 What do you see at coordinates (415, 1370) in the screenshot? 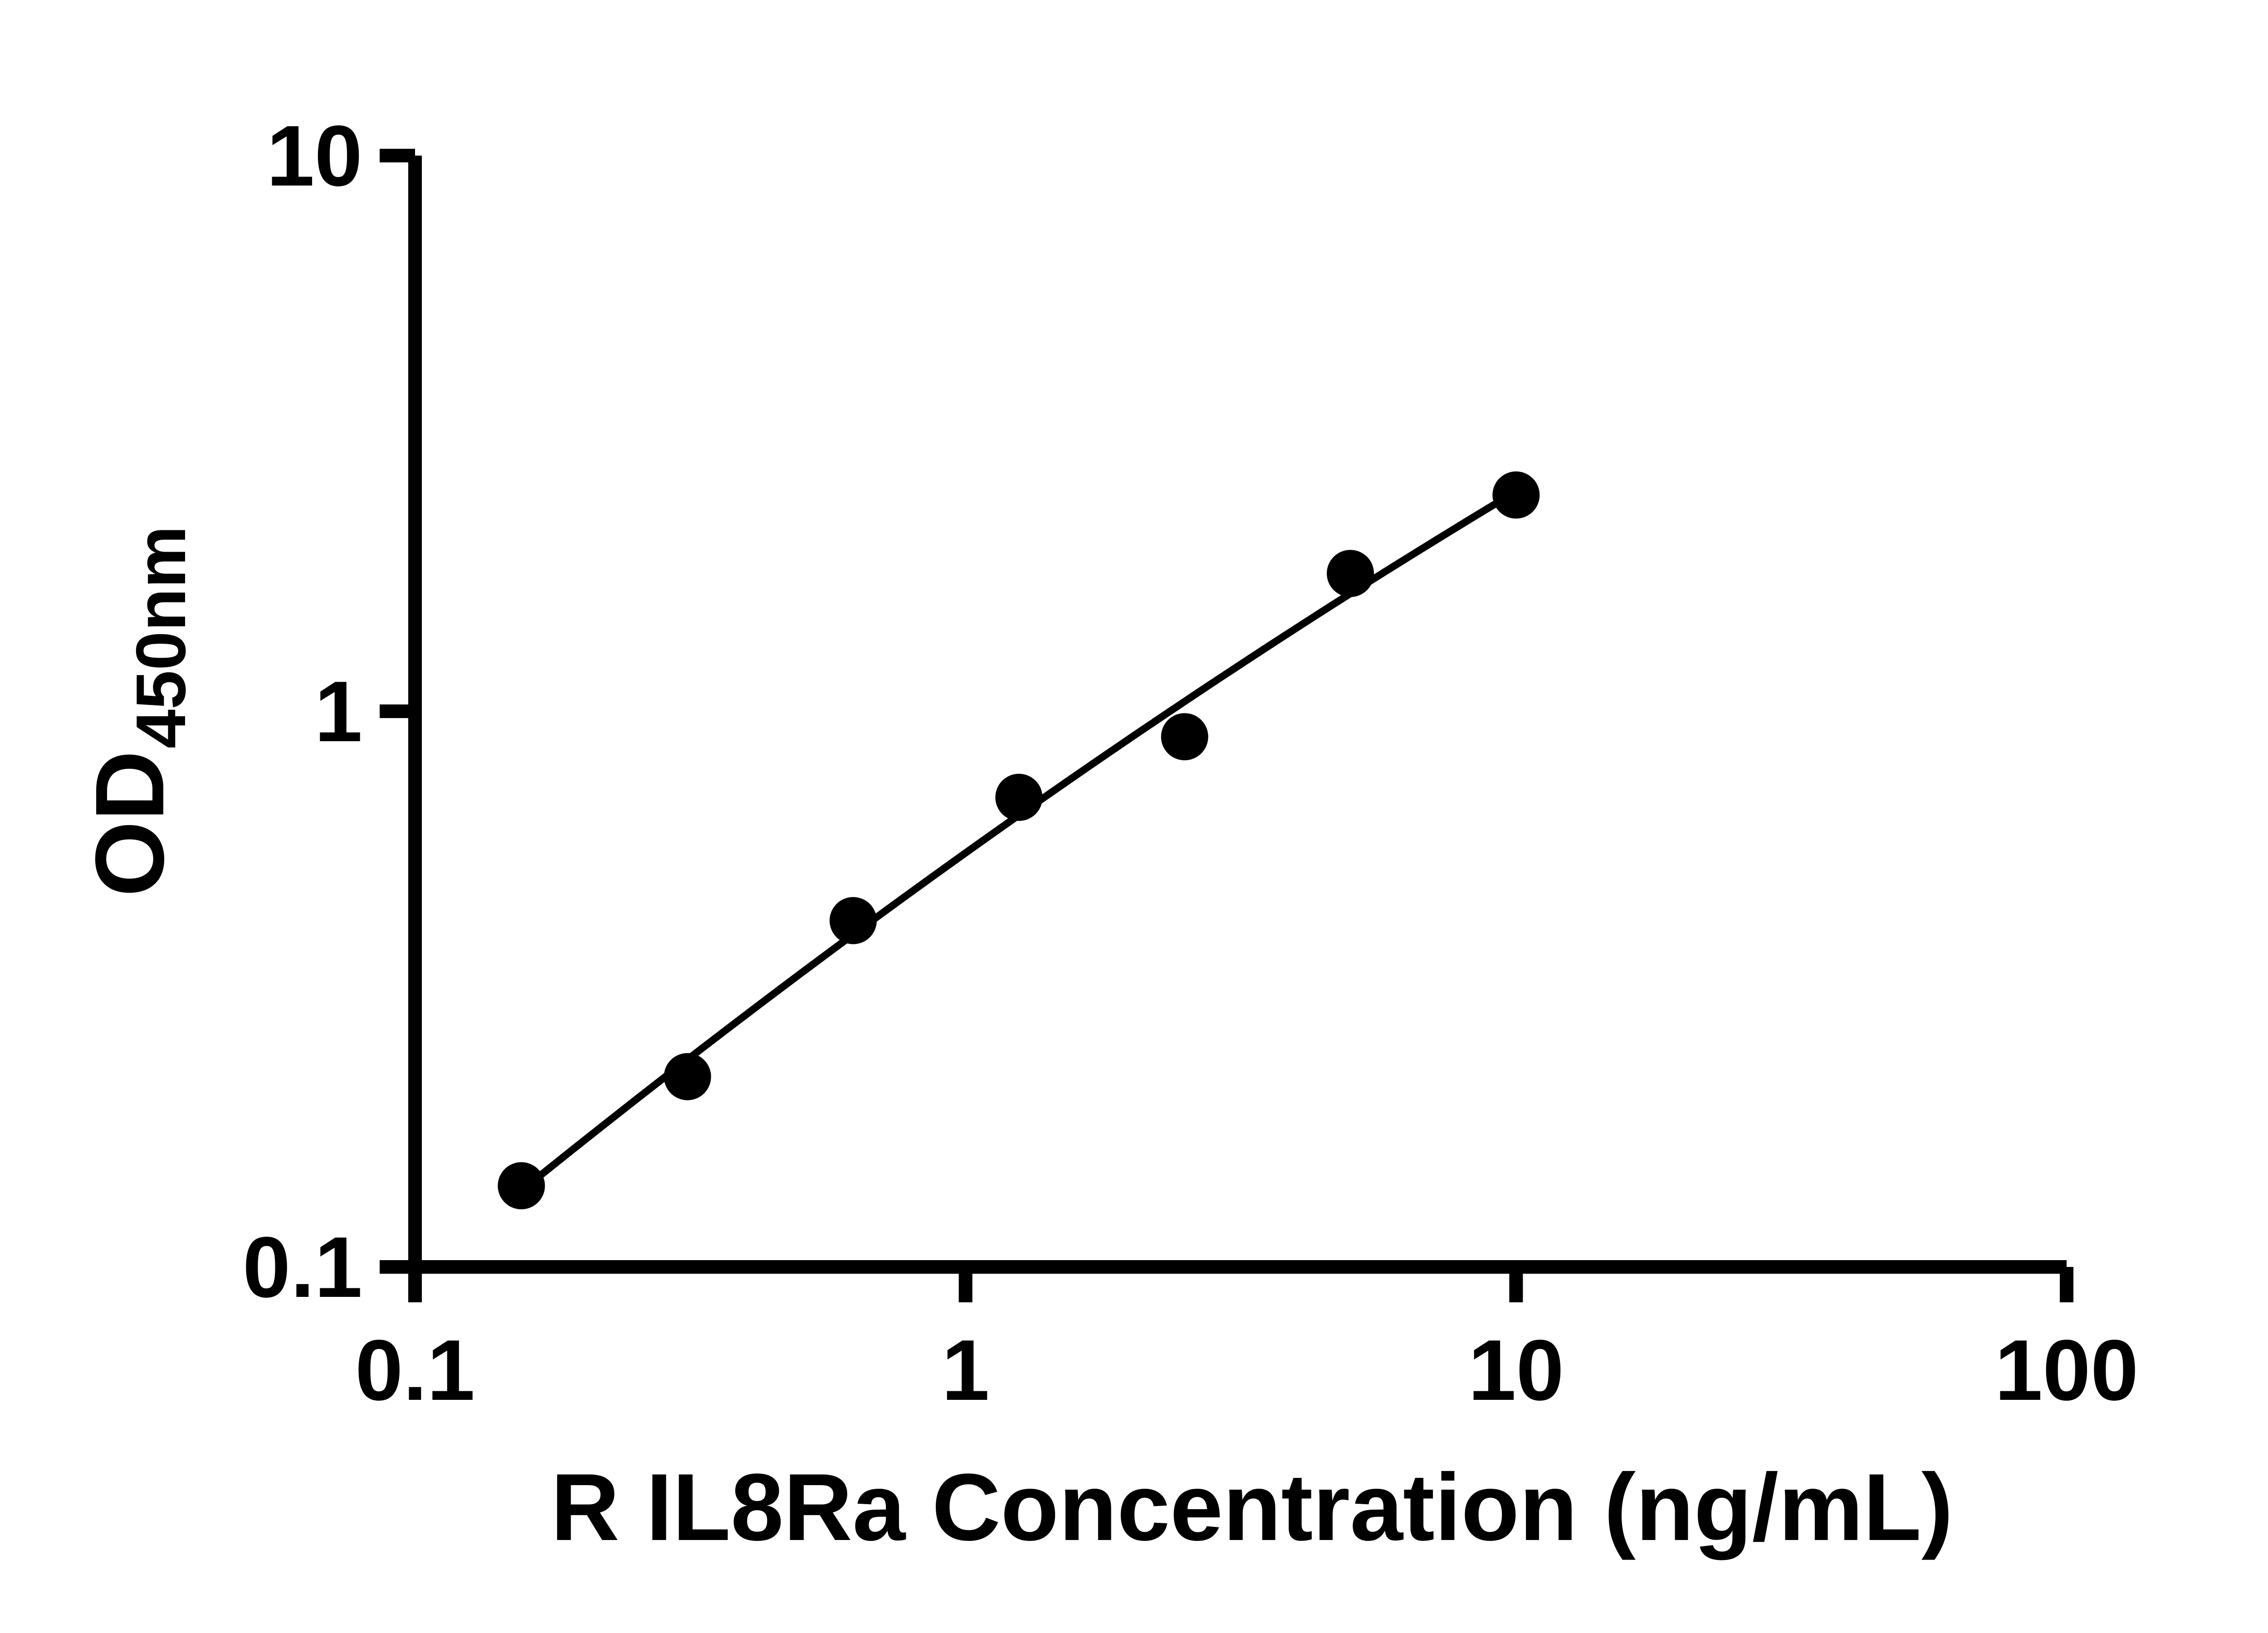
I see `x-tick-label: 0.1` at bounding box center [415, 1370].